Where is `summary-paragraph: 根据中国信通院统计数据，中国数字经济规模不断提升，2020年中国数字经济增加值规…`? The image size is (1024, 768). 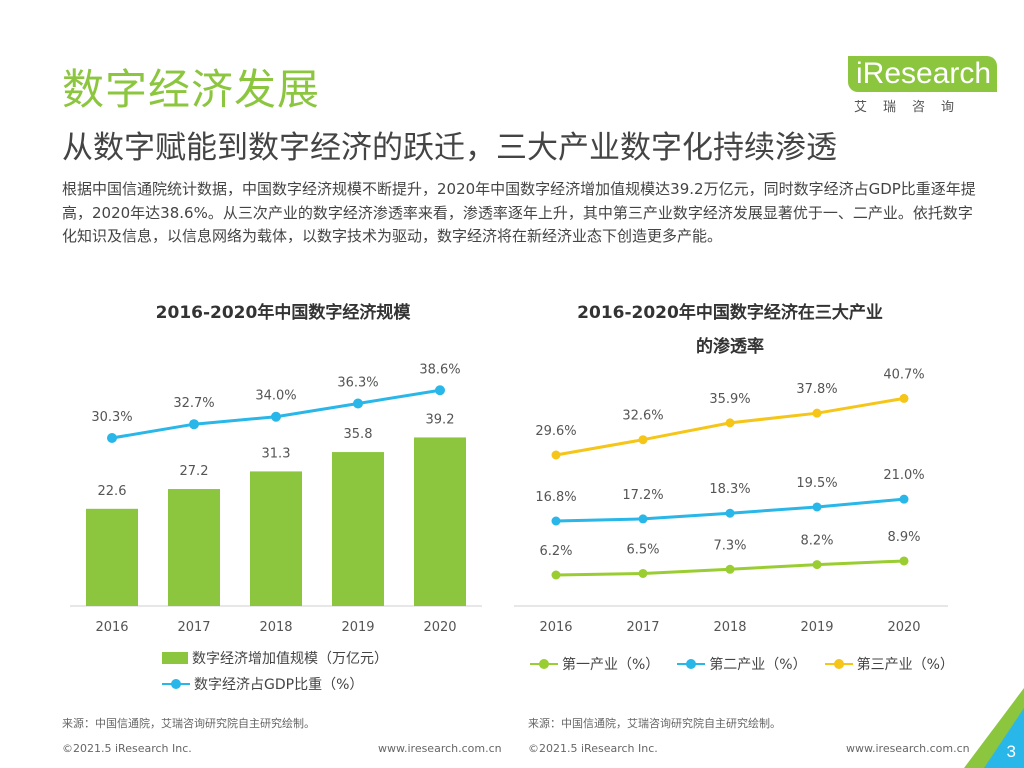 summary-paragraph: 根据中国信通院统计数据，中国数字经济规模不断提升，2020年中国数字经济增加值规… is located at coordinates (519, 212).